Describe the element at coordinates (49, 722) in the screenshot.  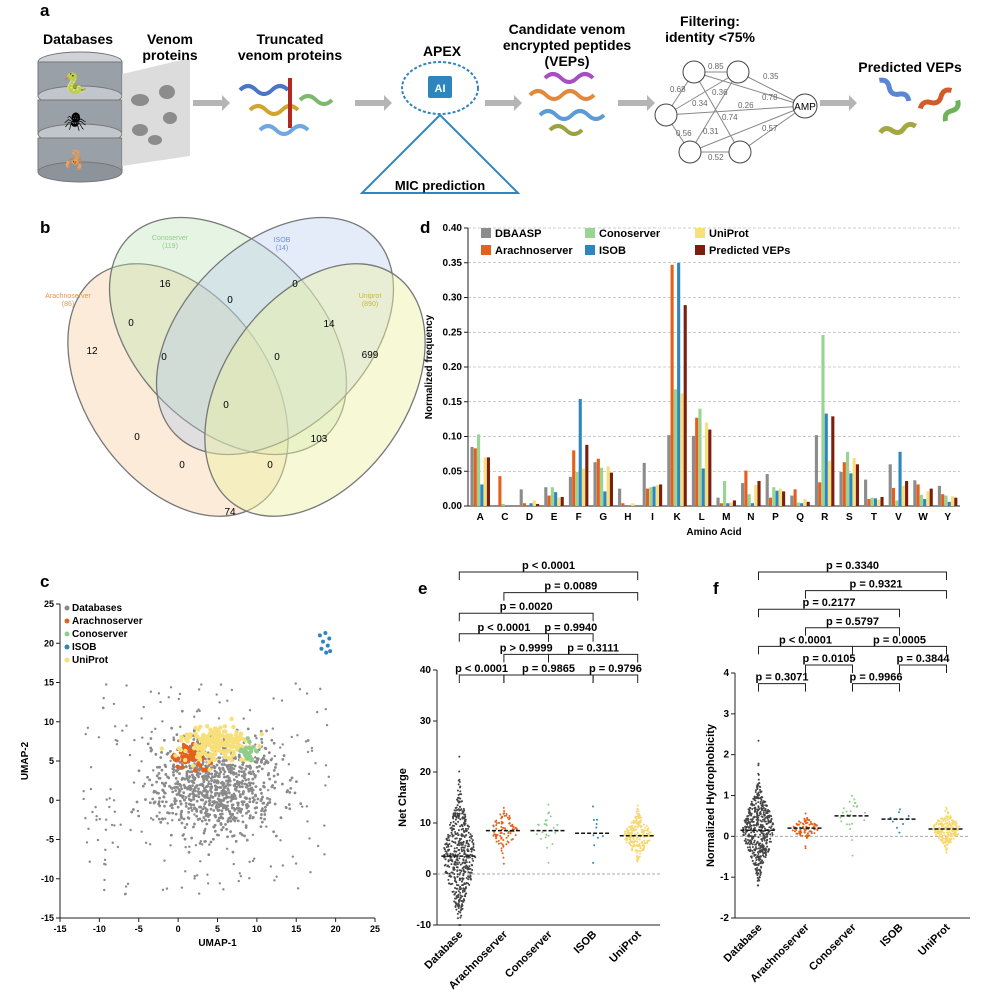
I see `y-tick-label: 10` at that location.